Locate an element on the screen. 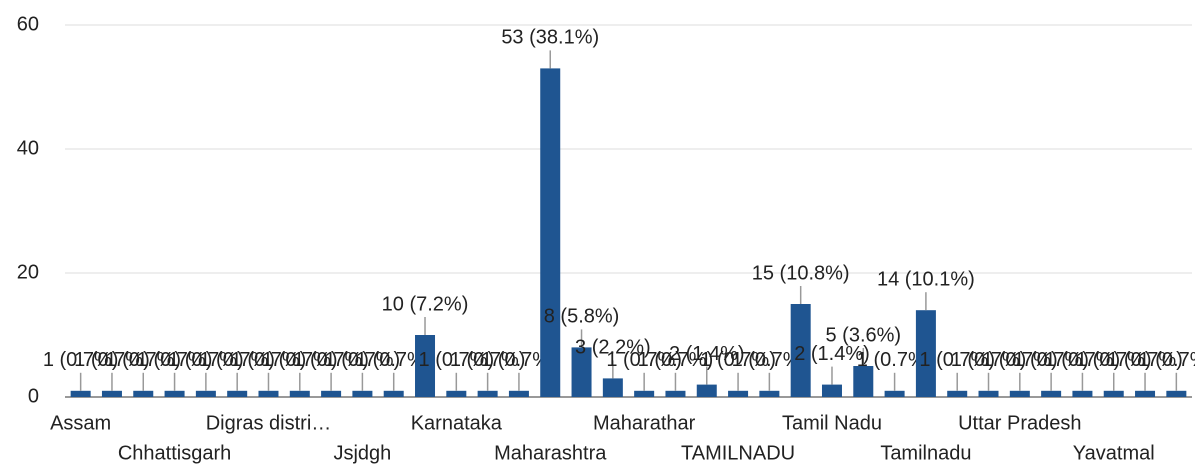 This screenshot has height=470, width=1195. x-tick-label: Tamilnadu is located at coordinates (925, 453).